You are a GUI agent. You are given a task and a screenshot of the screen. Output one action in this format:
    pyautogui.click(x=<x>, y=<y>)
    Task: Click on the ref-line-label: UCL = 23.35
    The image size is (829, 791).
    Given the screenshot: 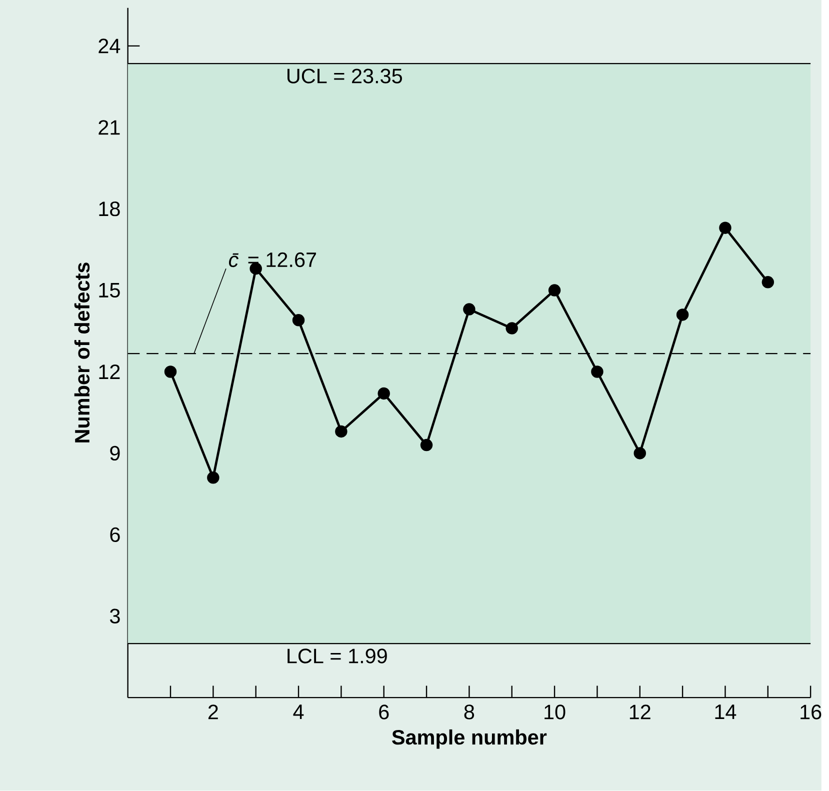 What is the action you would take?
    pyautogui.click(x=345, y=76)
    